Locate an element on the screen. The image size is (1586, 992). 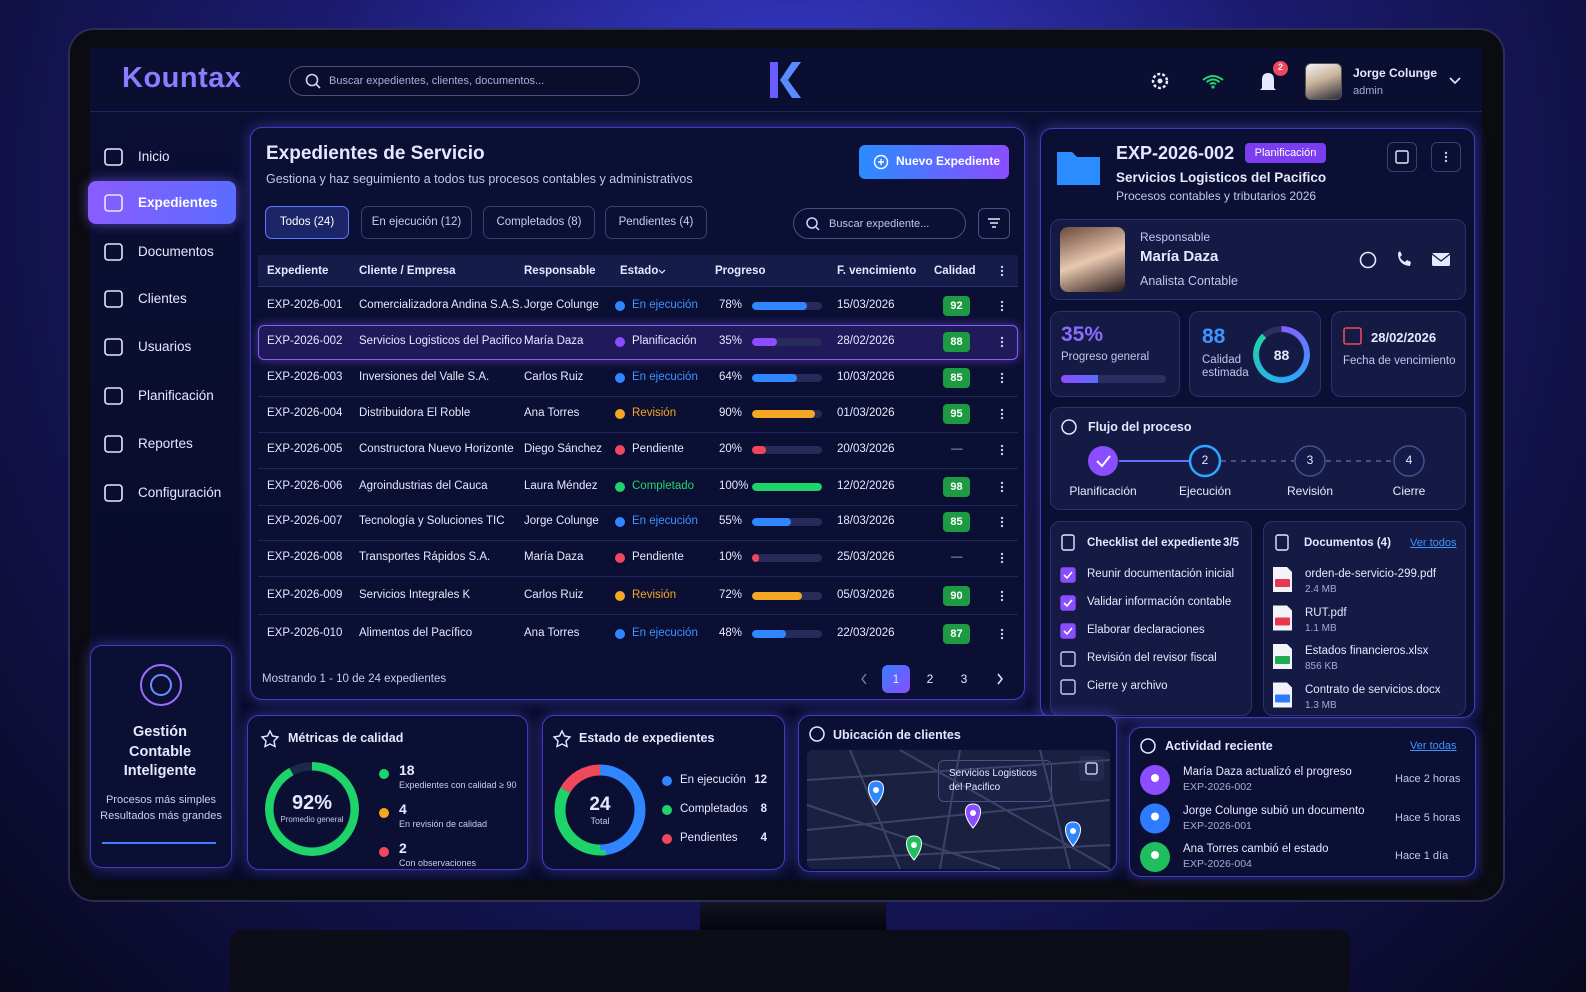
cell-id: EXP-2026-001 is located at coordinates (305, 305).